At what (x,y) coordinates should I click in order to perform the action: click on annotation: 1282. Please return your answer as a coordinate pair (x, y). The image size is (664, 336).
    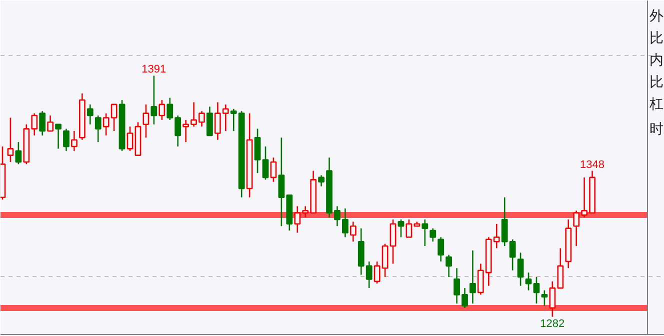
    Looking at the image, I should click on (552, 324).